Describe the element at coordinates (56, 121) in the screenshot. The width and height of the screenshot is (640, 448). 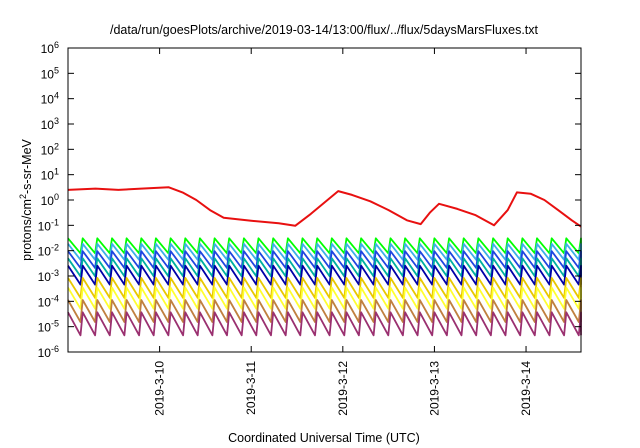
I see `y-tick-exponent: 3` at that location.